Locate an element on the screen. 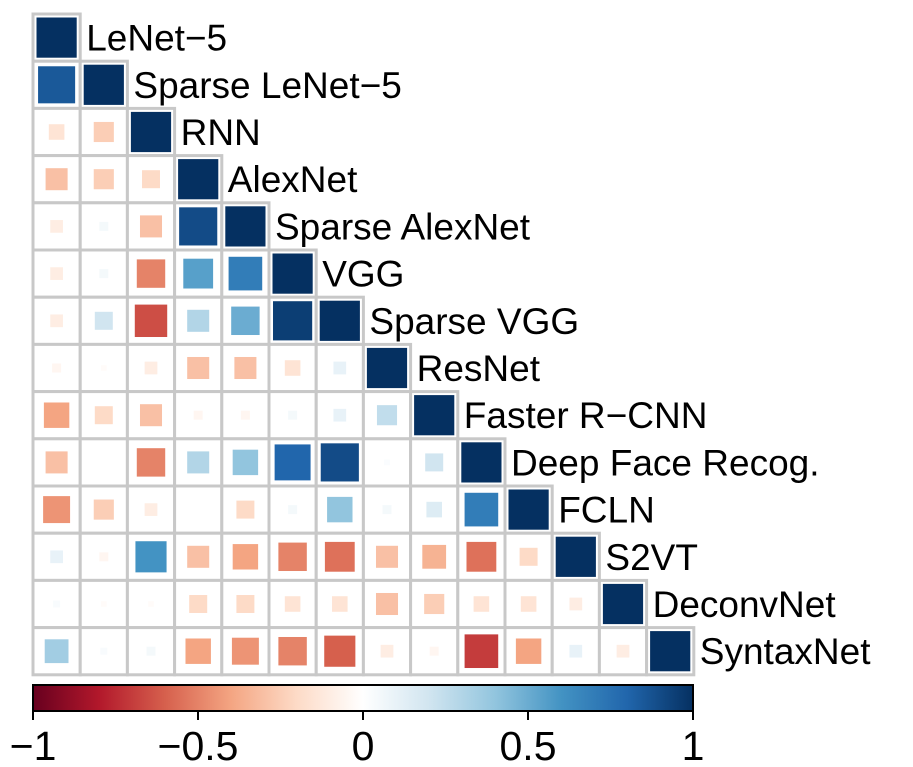 This screenshot has width=913, height=767. label-3: AlexNet is located at coordinates (293, 179).